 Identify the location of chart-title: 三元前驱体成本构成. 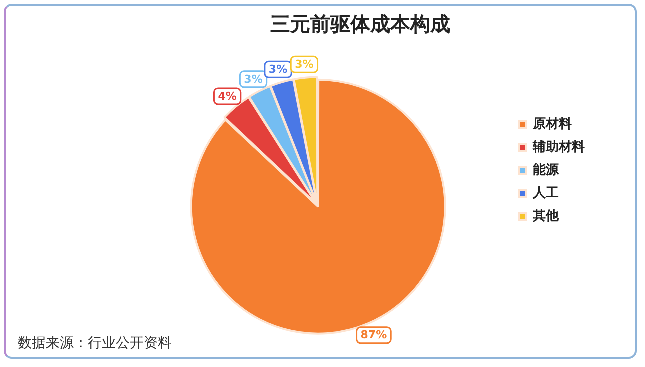
(360, 24).